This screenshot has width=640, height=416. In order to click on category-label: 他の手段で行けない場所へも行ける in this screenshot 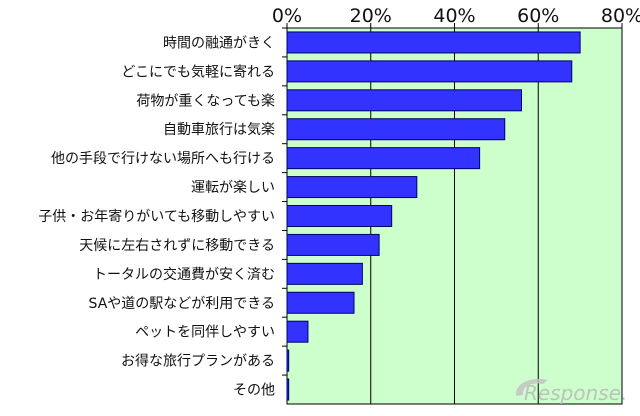, I will do `click(163, 159)`.